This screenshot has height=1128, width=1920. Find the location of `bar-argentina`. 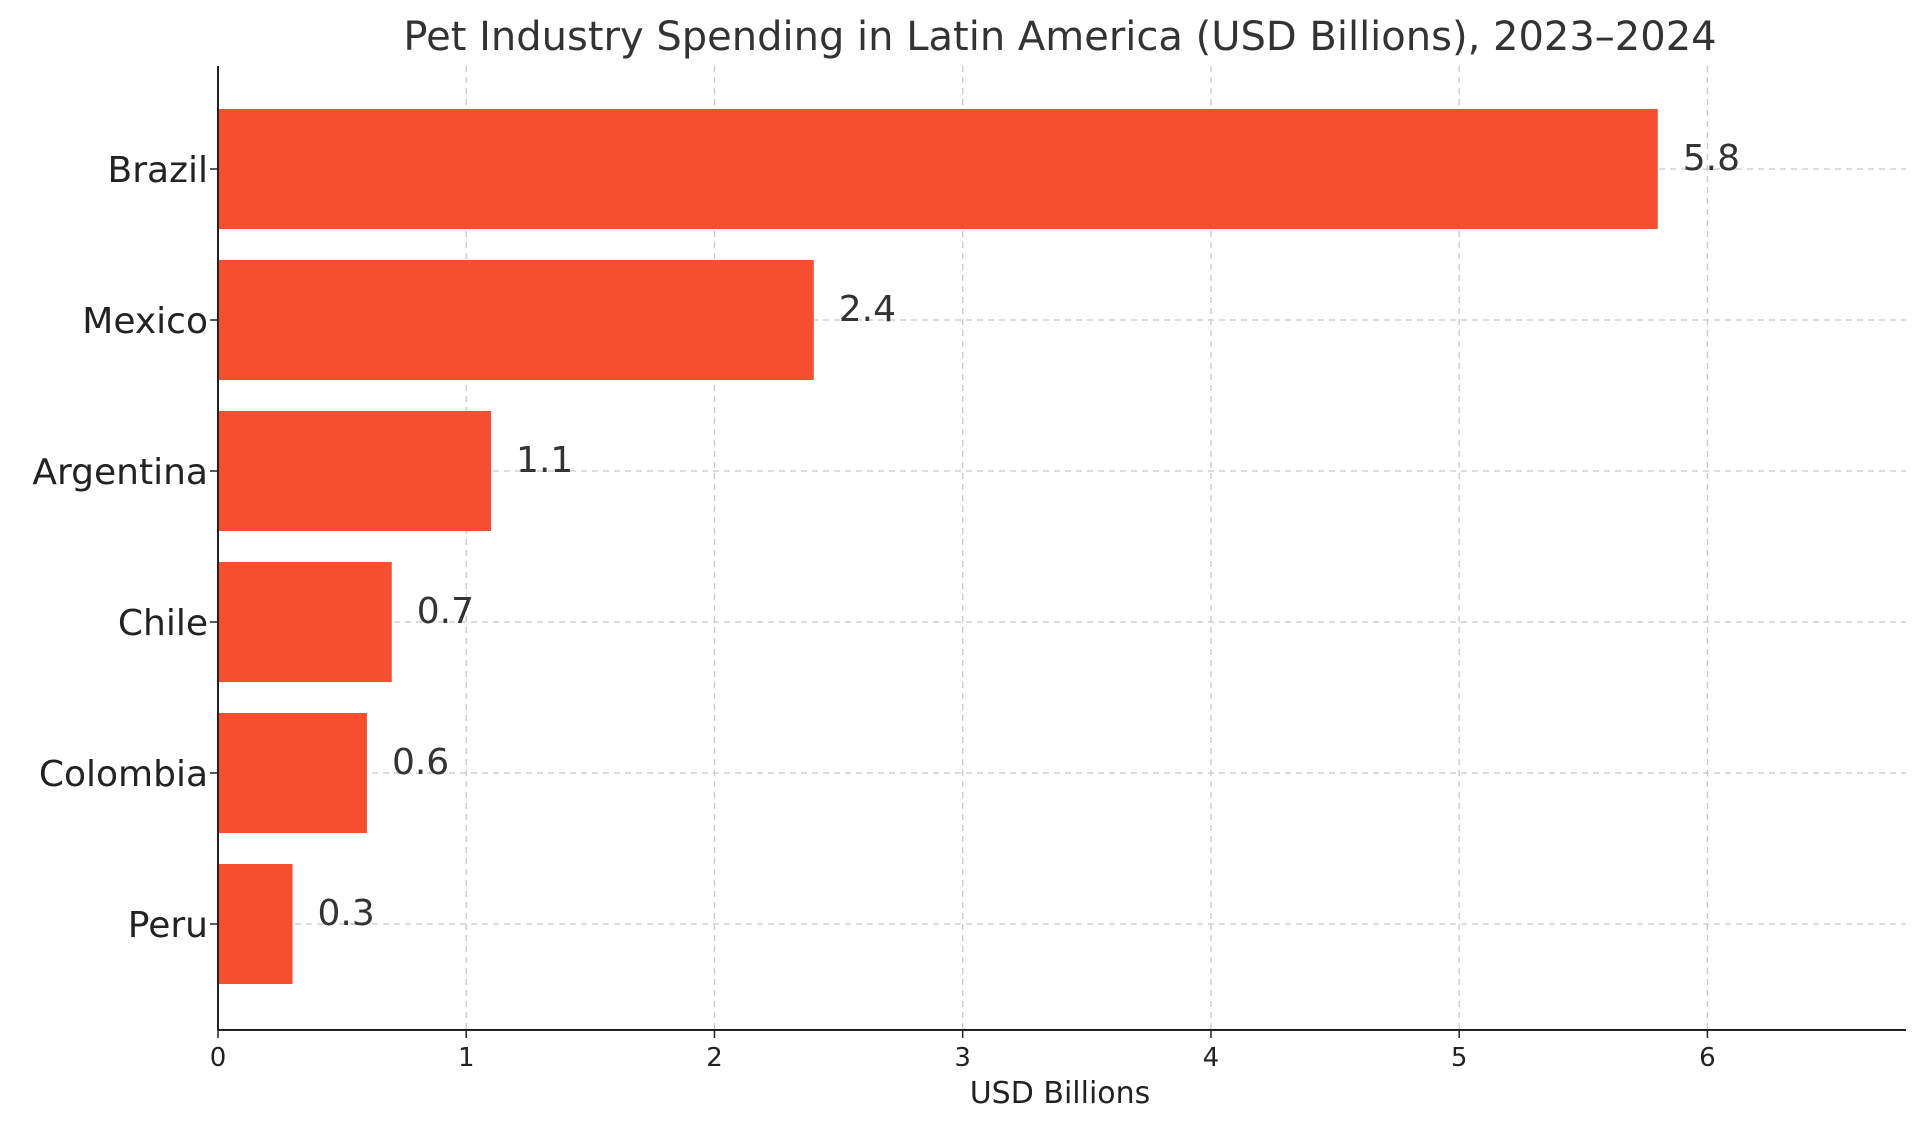

bar-argentina is located at coordinates (355, 471).